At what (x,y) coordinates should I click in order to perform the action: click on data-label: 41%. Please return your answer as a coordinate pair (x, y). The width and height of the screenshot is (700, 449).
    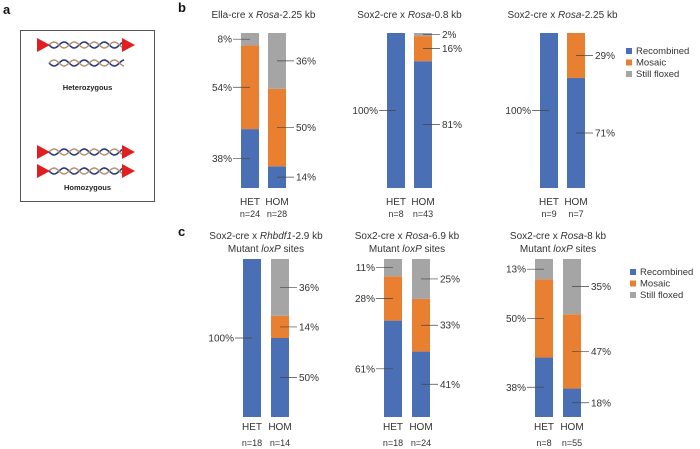
    Looking at the image, I should click on (450, 385).